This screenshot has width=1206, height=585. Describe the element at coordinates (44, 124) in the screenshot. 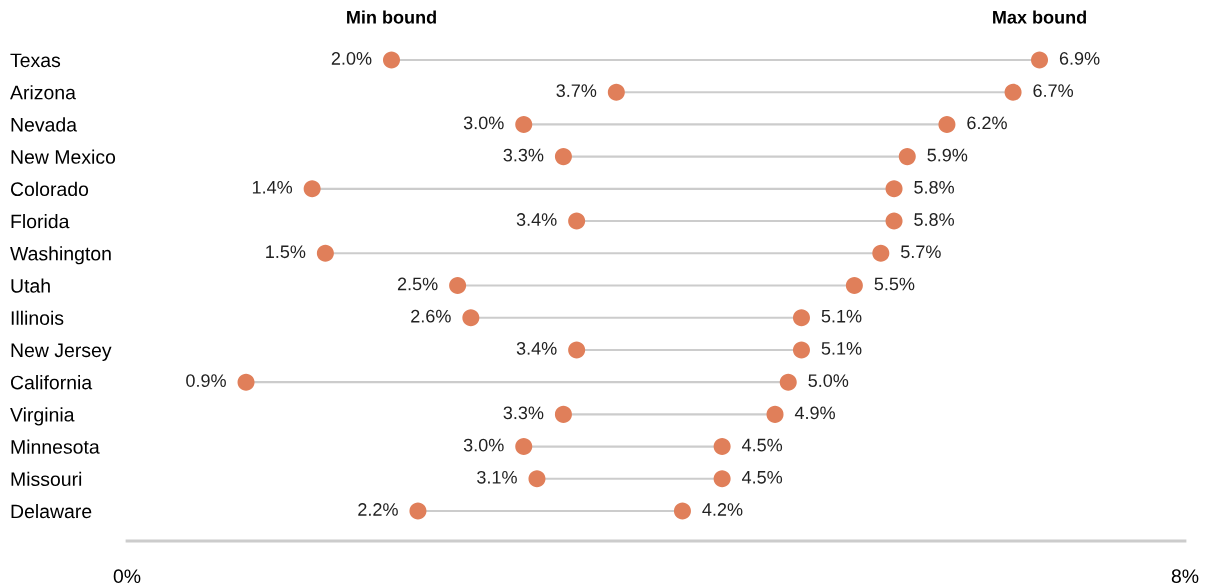

I see `y-tick-label: Nevada` at that location.